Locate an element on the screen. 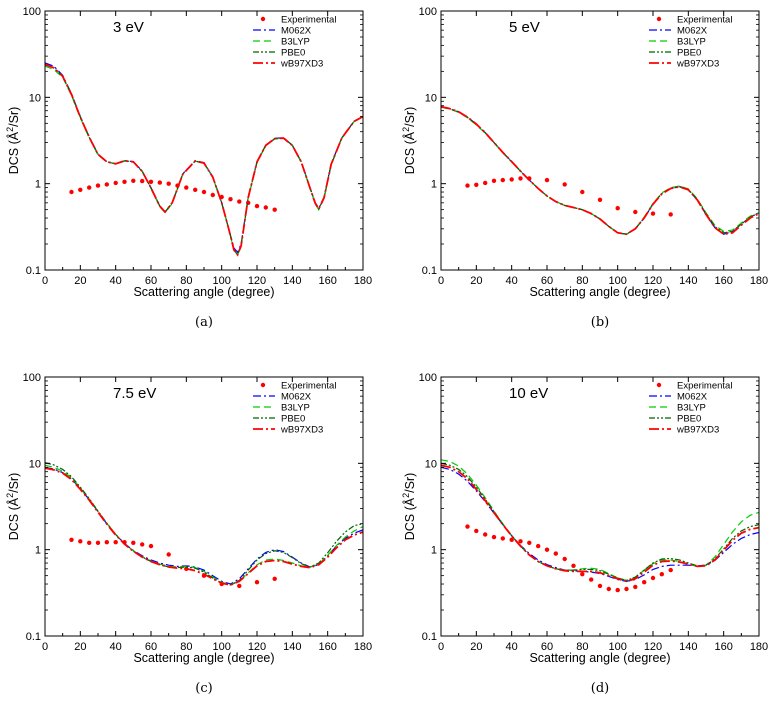  series-line-pbe0 is located at coordinates (600, 522).